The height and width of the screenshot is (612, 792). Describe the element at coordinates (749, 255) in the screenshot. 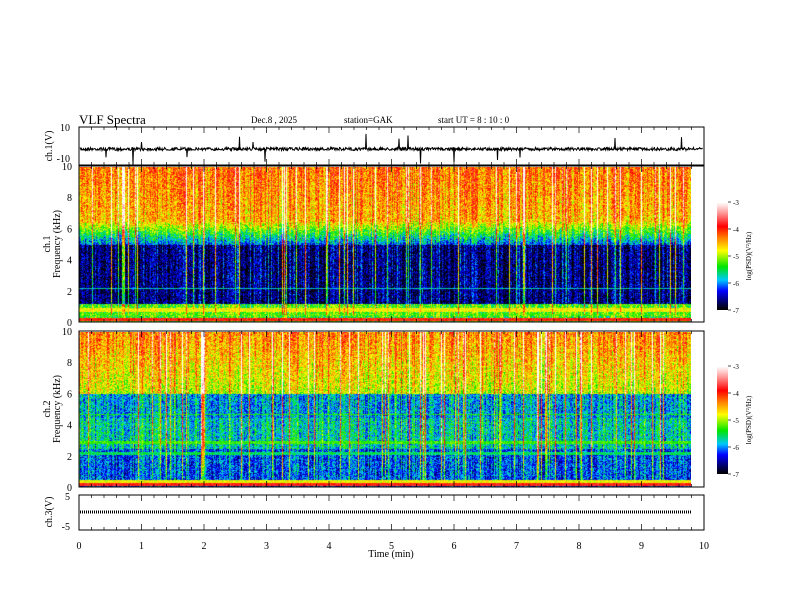

I see `ch1-colorbar-label: log(PSD)(V²/Hz)` at that location.